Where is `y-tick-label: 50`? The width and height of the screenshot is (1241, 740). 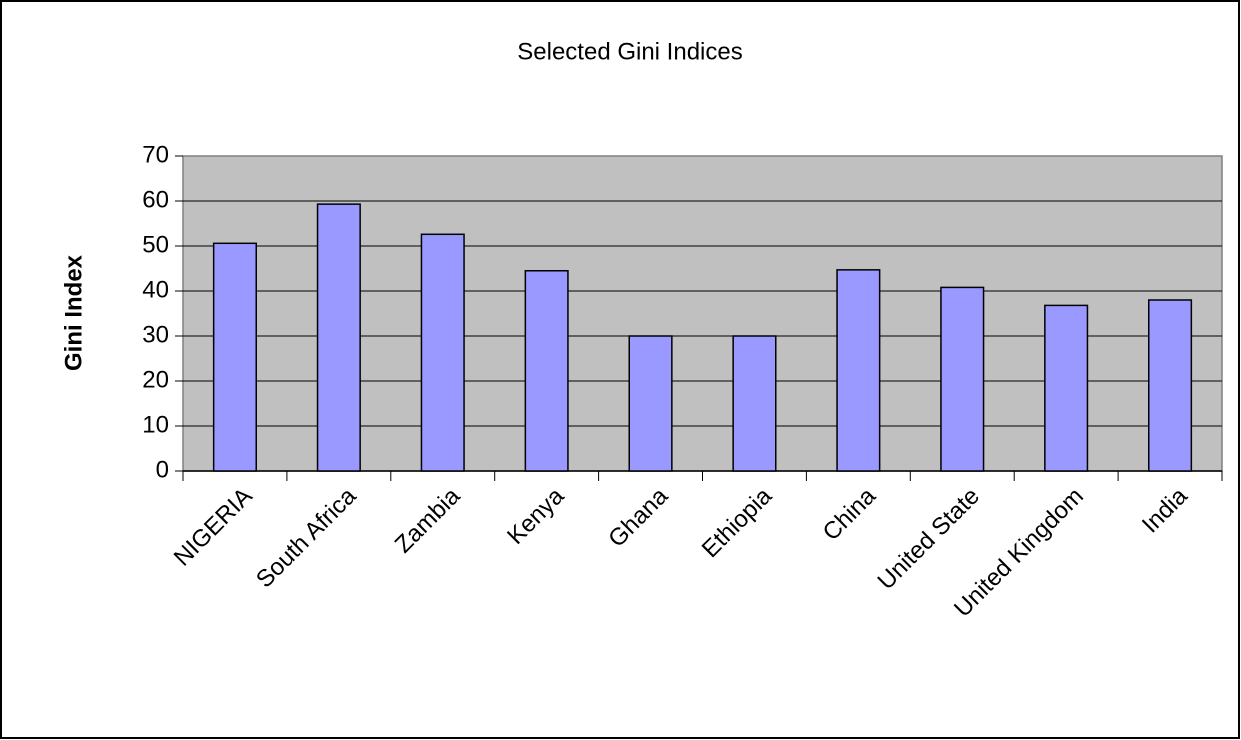 y-tick-label: 50 is located at coordinates (155, 244).